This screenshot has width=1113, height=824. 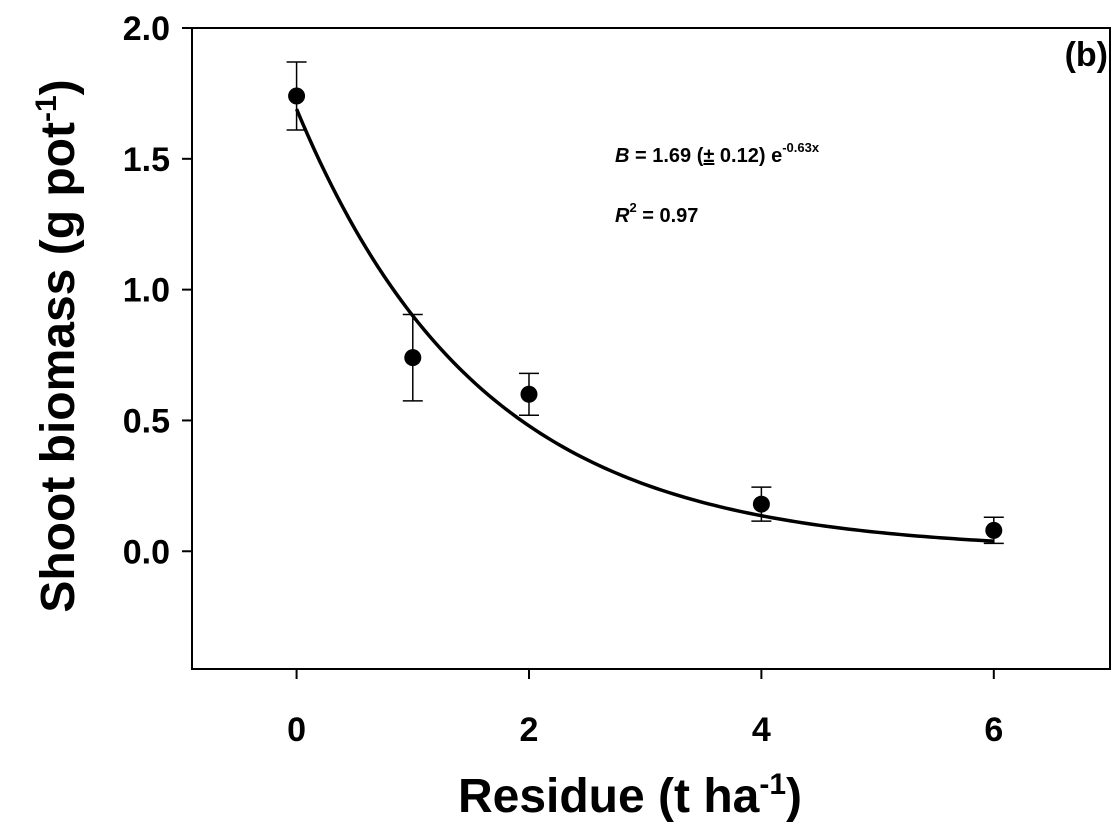 What do you see at coordinates (529, 730) in the screenshot?
I see `x-tick-label: 2` at bounding box center [529, 730].